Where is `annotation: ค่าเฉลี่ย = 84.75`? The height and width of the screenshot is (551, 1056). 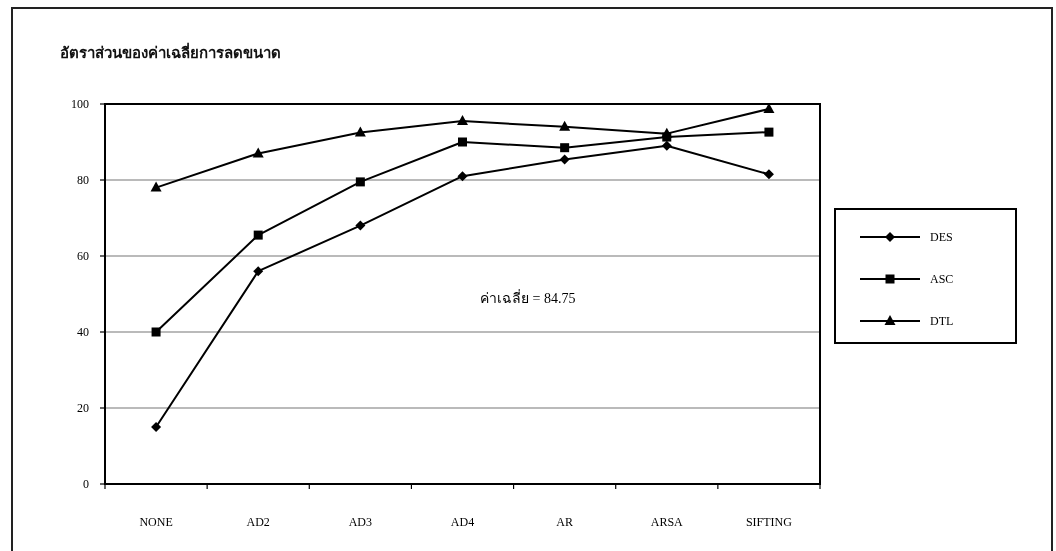
annotation: ค่าเฉลี่ย = 84.75 is located at coordinates (528, 297).